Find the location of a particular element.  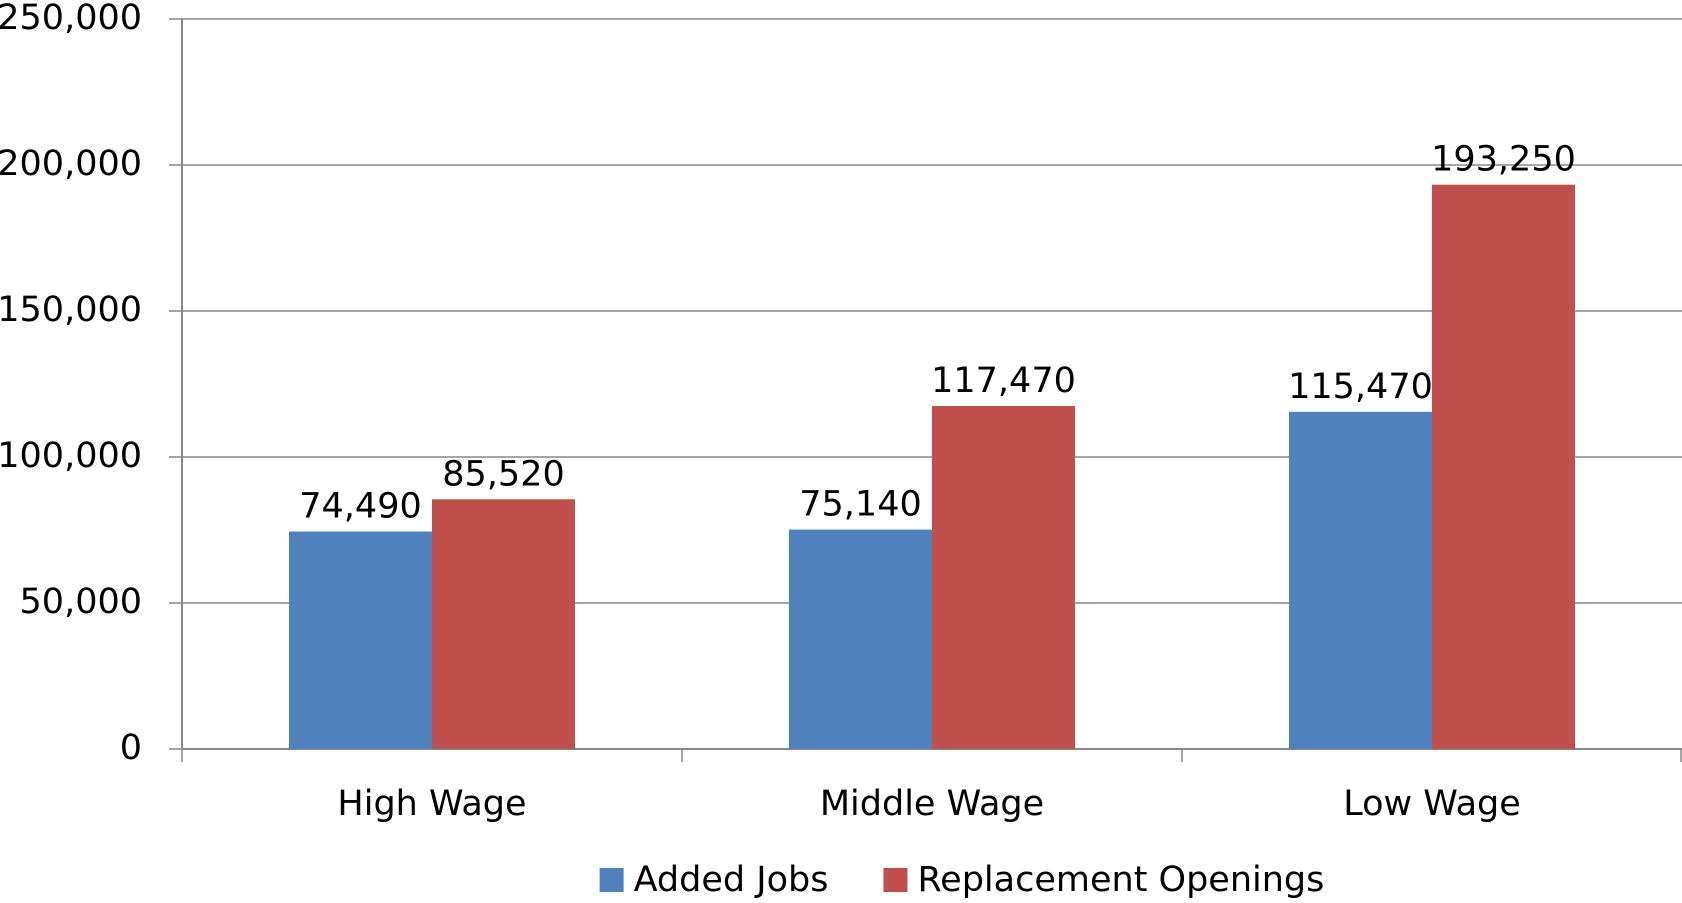

data-label: 117,470 is located at coordinates (1003, 381).